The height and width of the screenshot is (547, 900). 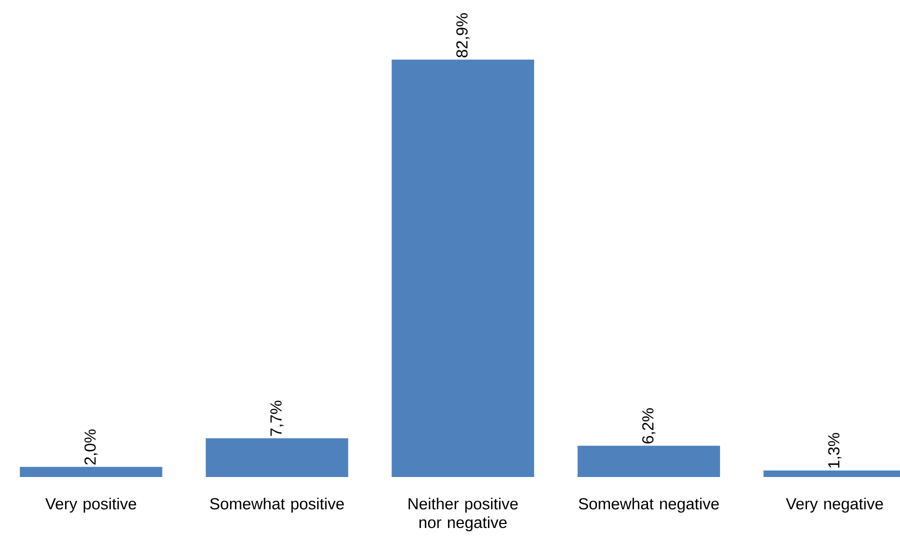 What do you see at coordinates (277, 418) in the screenshot?
I see `data-label: 7,7%` at bounding box center [277, 418].